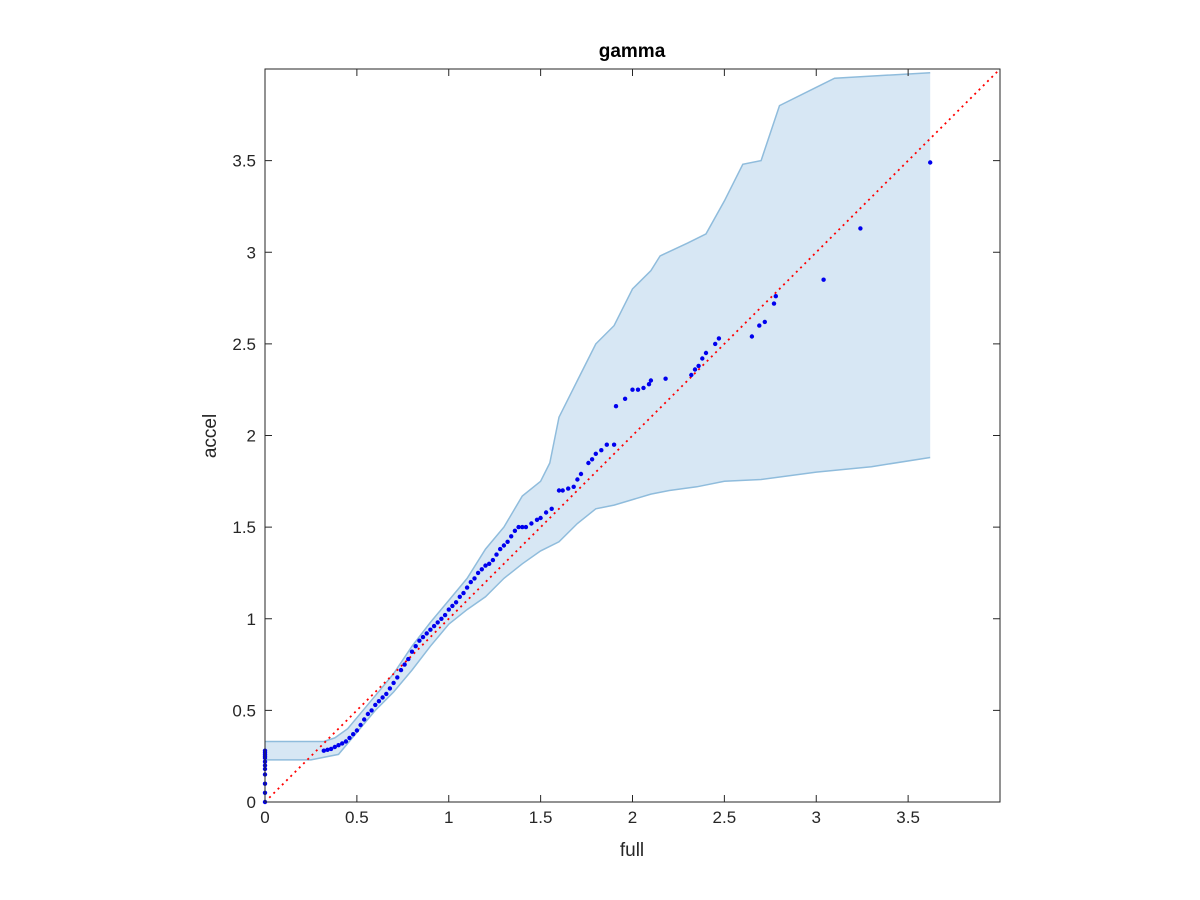 This screenshot has height=900, width=1200. I want to click on x-tick-label: 1.5, so click(541, 817).